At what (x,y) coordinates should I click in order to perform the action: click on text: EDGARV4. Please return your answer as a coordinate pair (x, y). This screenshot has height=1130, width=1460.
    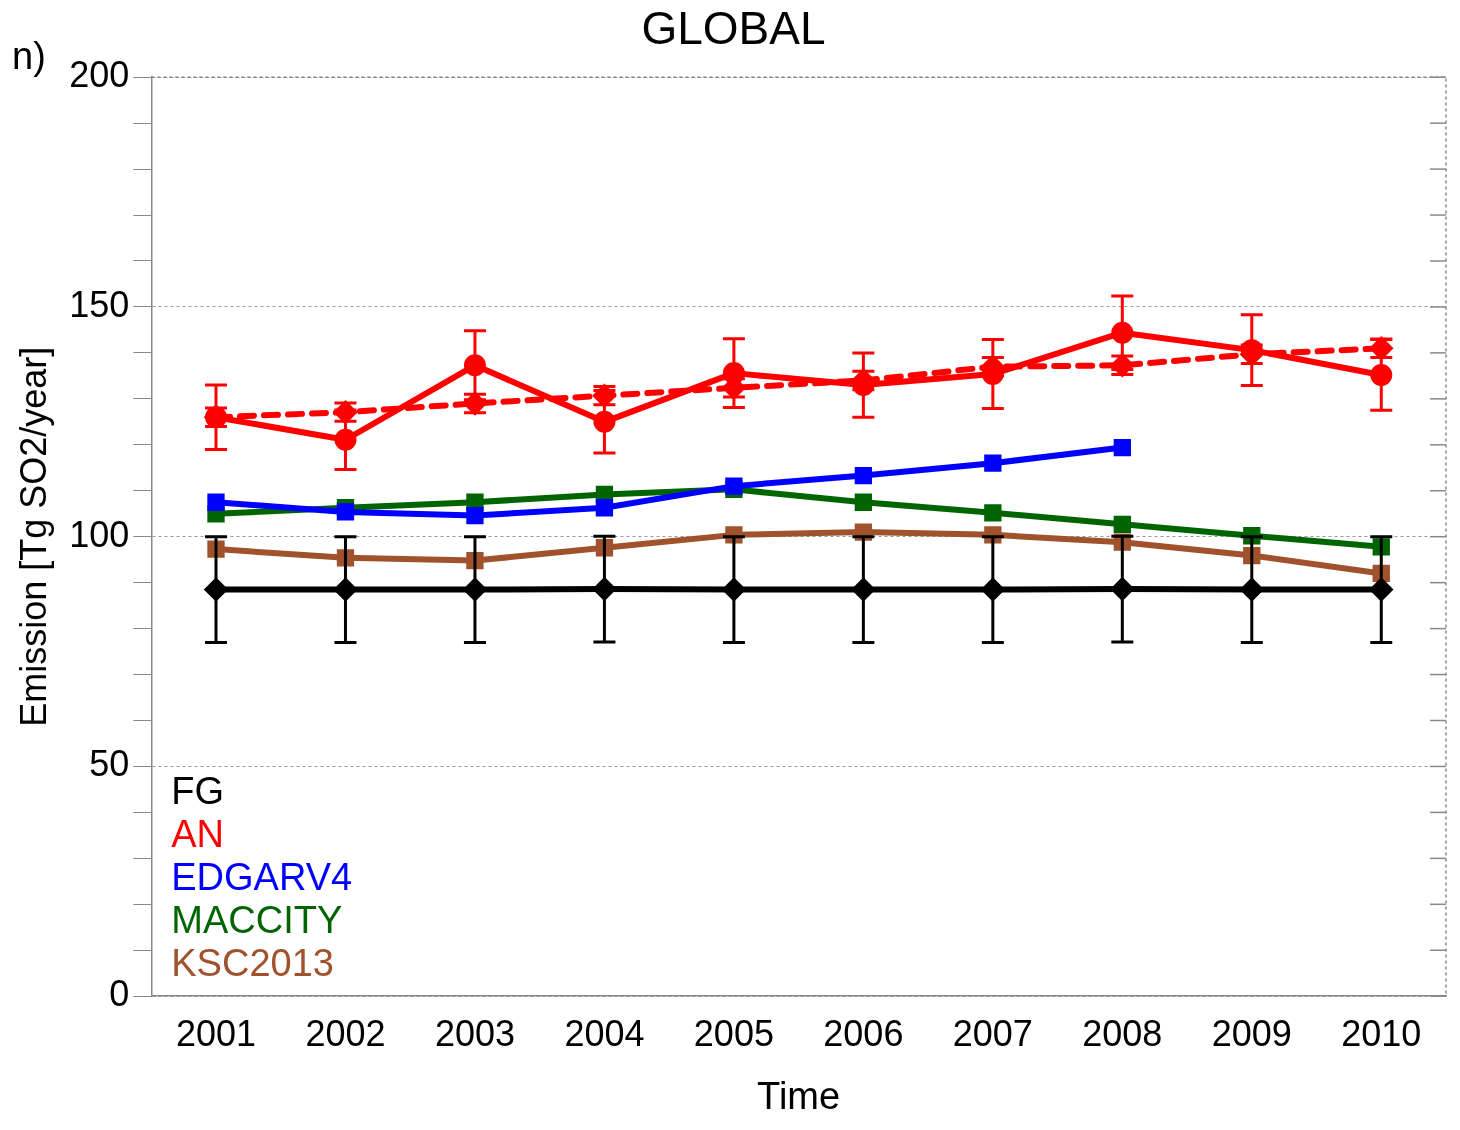
    Looking at the image, I should click on (262, 877).